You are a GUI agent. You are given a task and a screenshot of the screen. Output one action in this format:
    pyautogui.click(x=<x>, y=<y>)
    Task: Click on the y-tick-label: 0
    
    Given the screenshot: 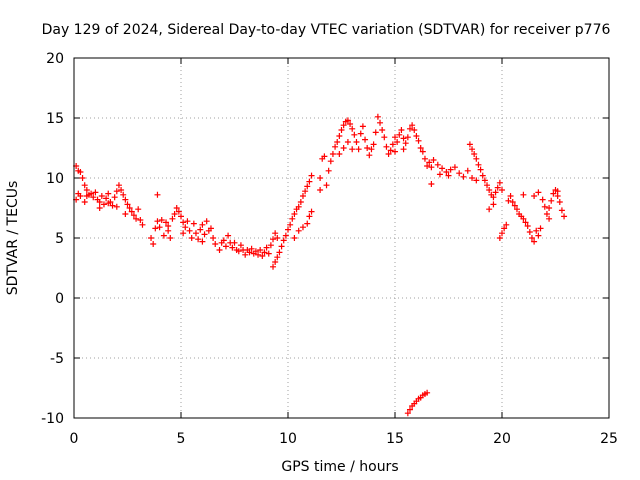 What is the action you would take?
    pyautogui.click(x=59, y=299)
    